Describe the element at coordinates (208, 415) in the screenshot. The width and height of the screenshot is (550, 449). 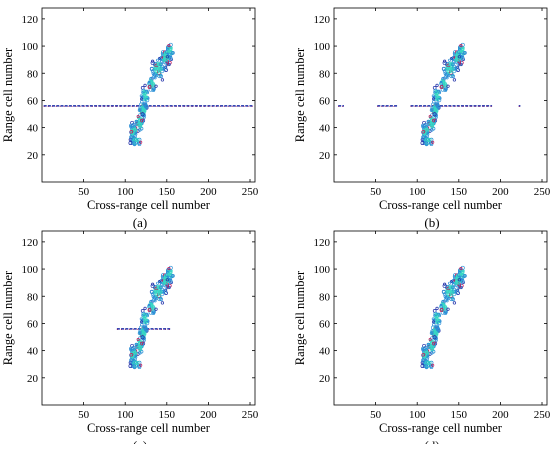
I see `x-tick-label: 200` at that location.